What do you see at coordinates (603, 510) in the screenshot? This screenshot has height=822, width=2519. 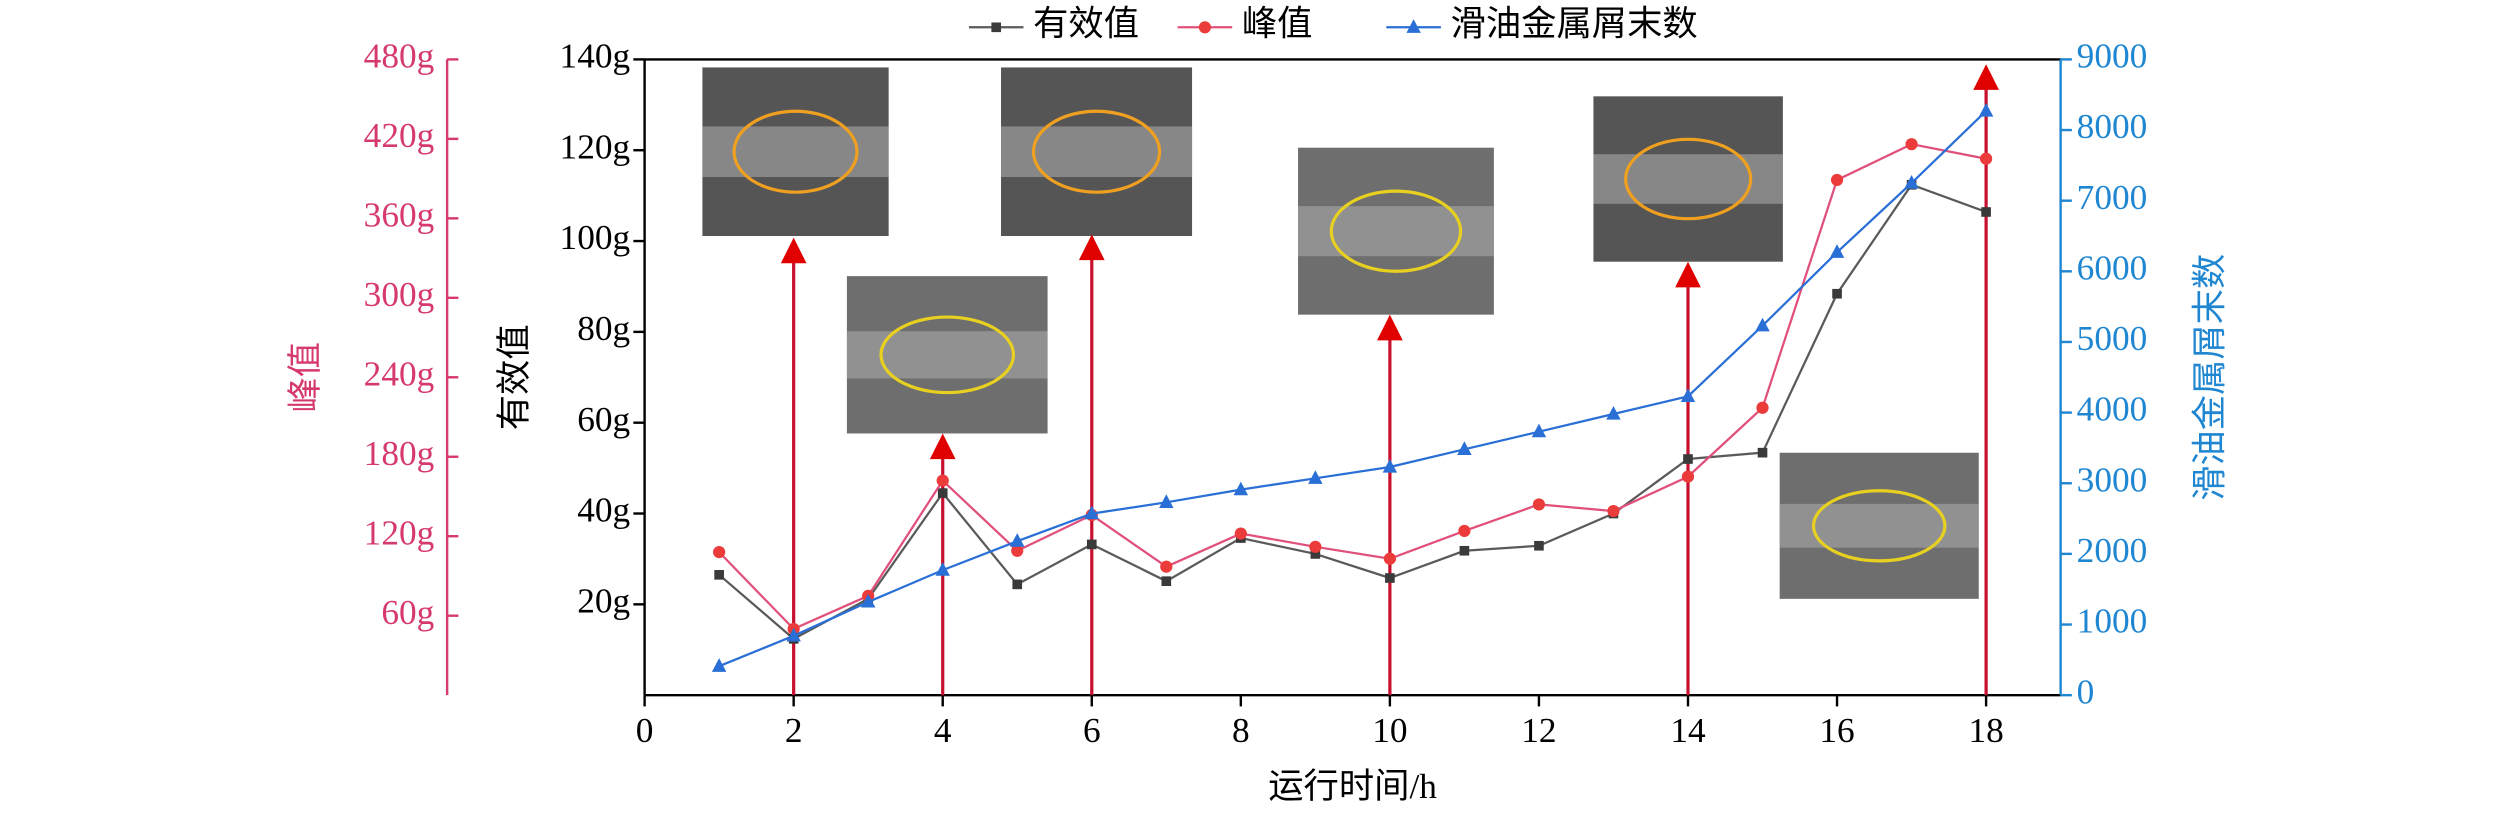 I see `y-tick-label: 40g` at bounding box center [603, 510].